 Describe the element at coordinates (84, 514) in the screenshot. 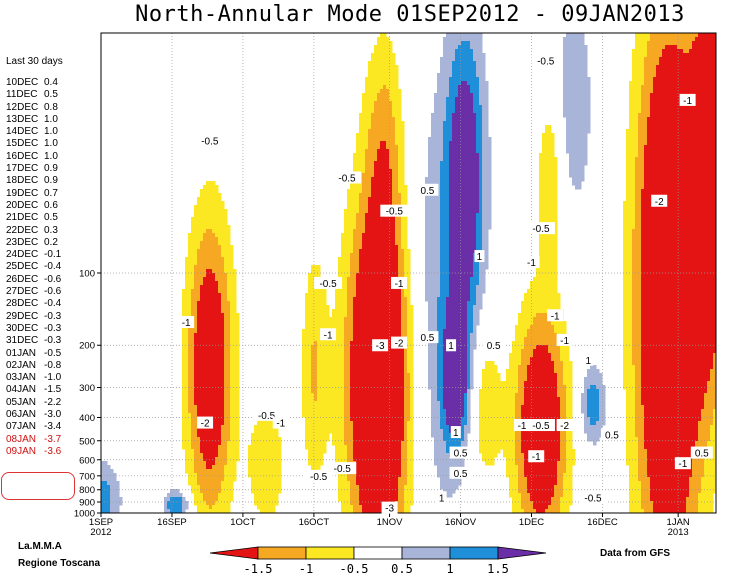

I see `y-tick-label: 1000` at that location.